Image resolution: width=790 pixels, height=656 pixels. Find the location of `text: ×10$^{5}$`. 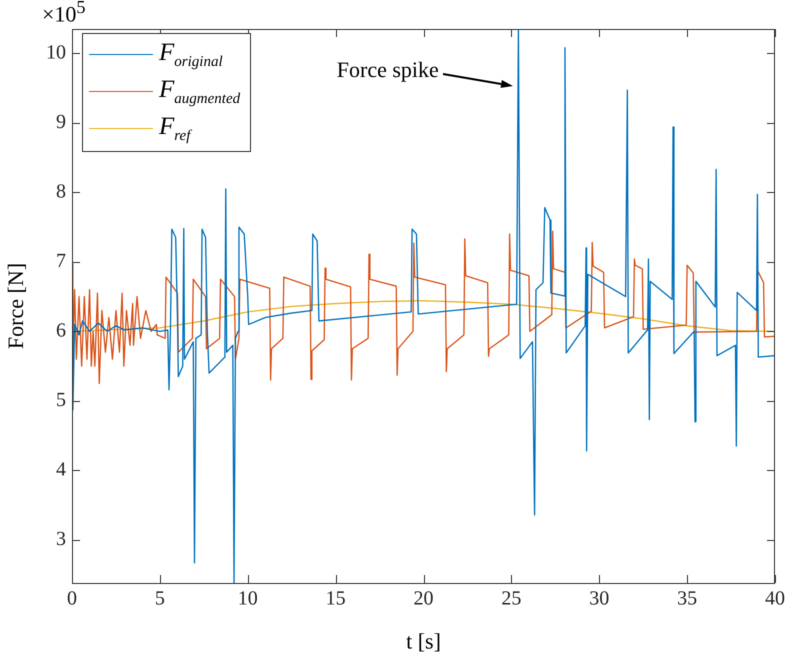

text: ×10$^{5}$ is located at coordinates (64, 14).